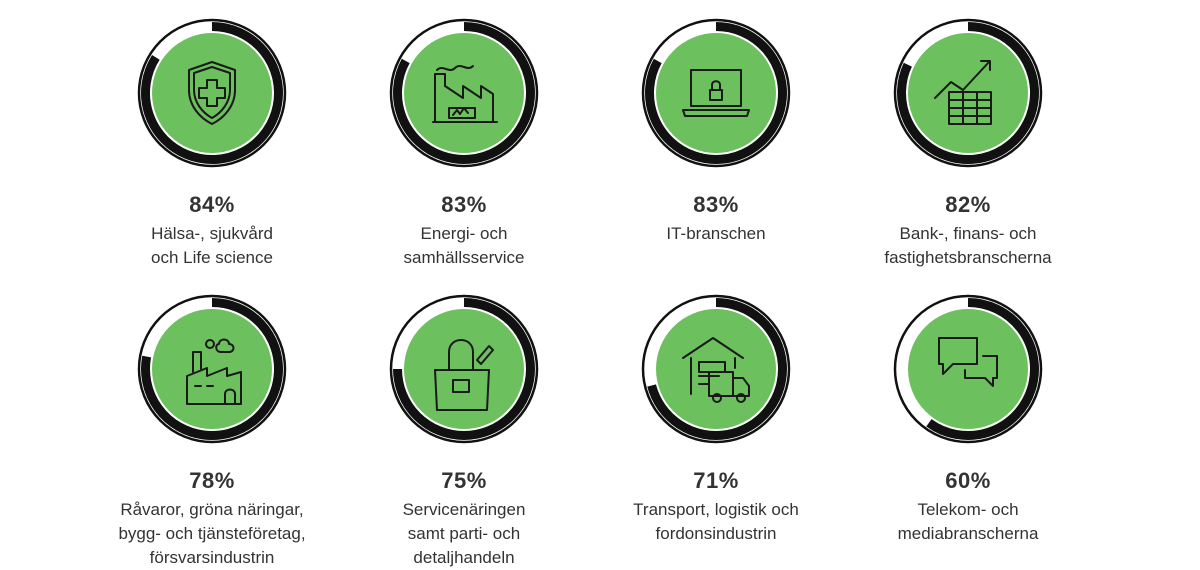 This screenshot has height=570, width=1200. I want to click on label-line: mediabranscherna, so click(968, 533).